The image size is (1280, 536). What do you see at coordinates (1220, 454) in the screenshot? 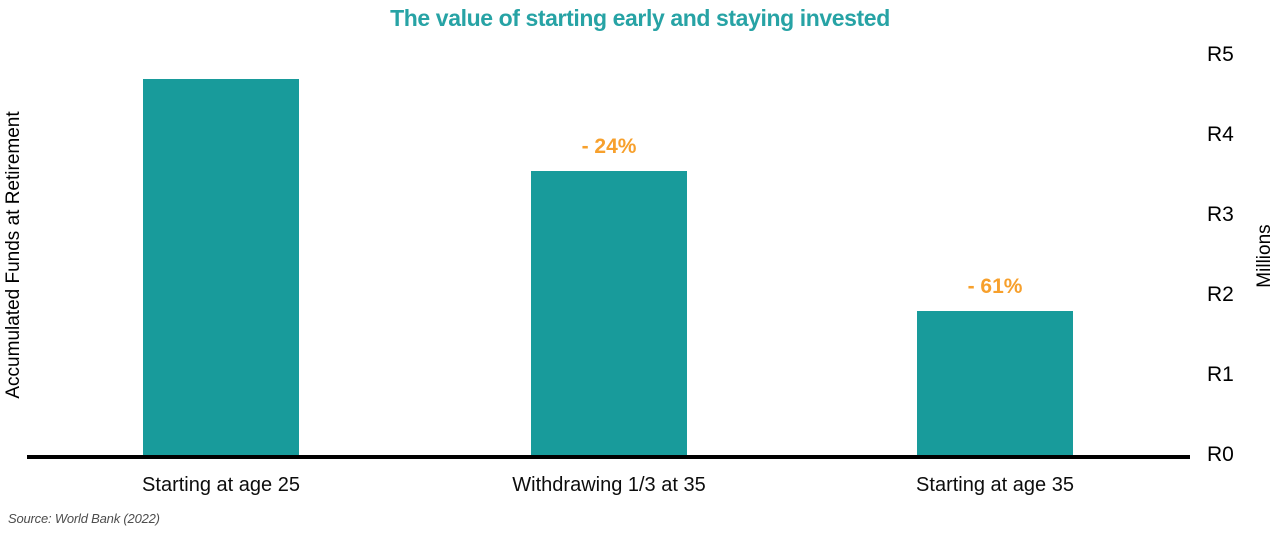
I see `y-axis-tick-label: R0` at bounding box center [1220, 454].